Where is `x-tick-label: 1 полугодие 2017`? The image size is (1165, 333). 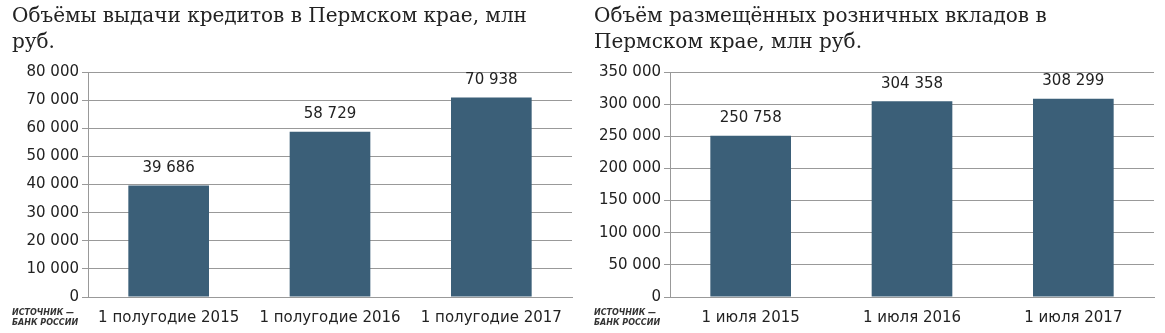
x-tick-label: 1 полугодие 2017 is located at coordinates (491, 316).